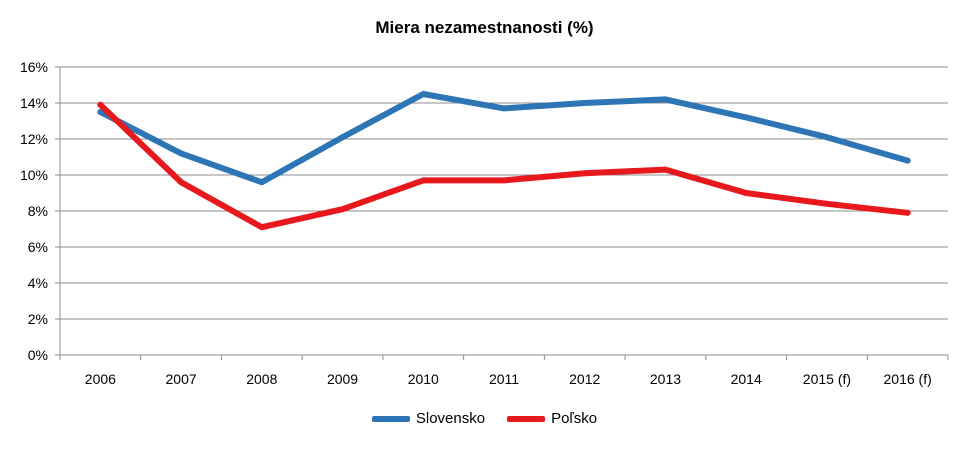 The height and width of the screenshot is (450, 969). Describe the element at coordinates (423, 379) in the screenshot. I see `x-tick-label: 2010` at that location.